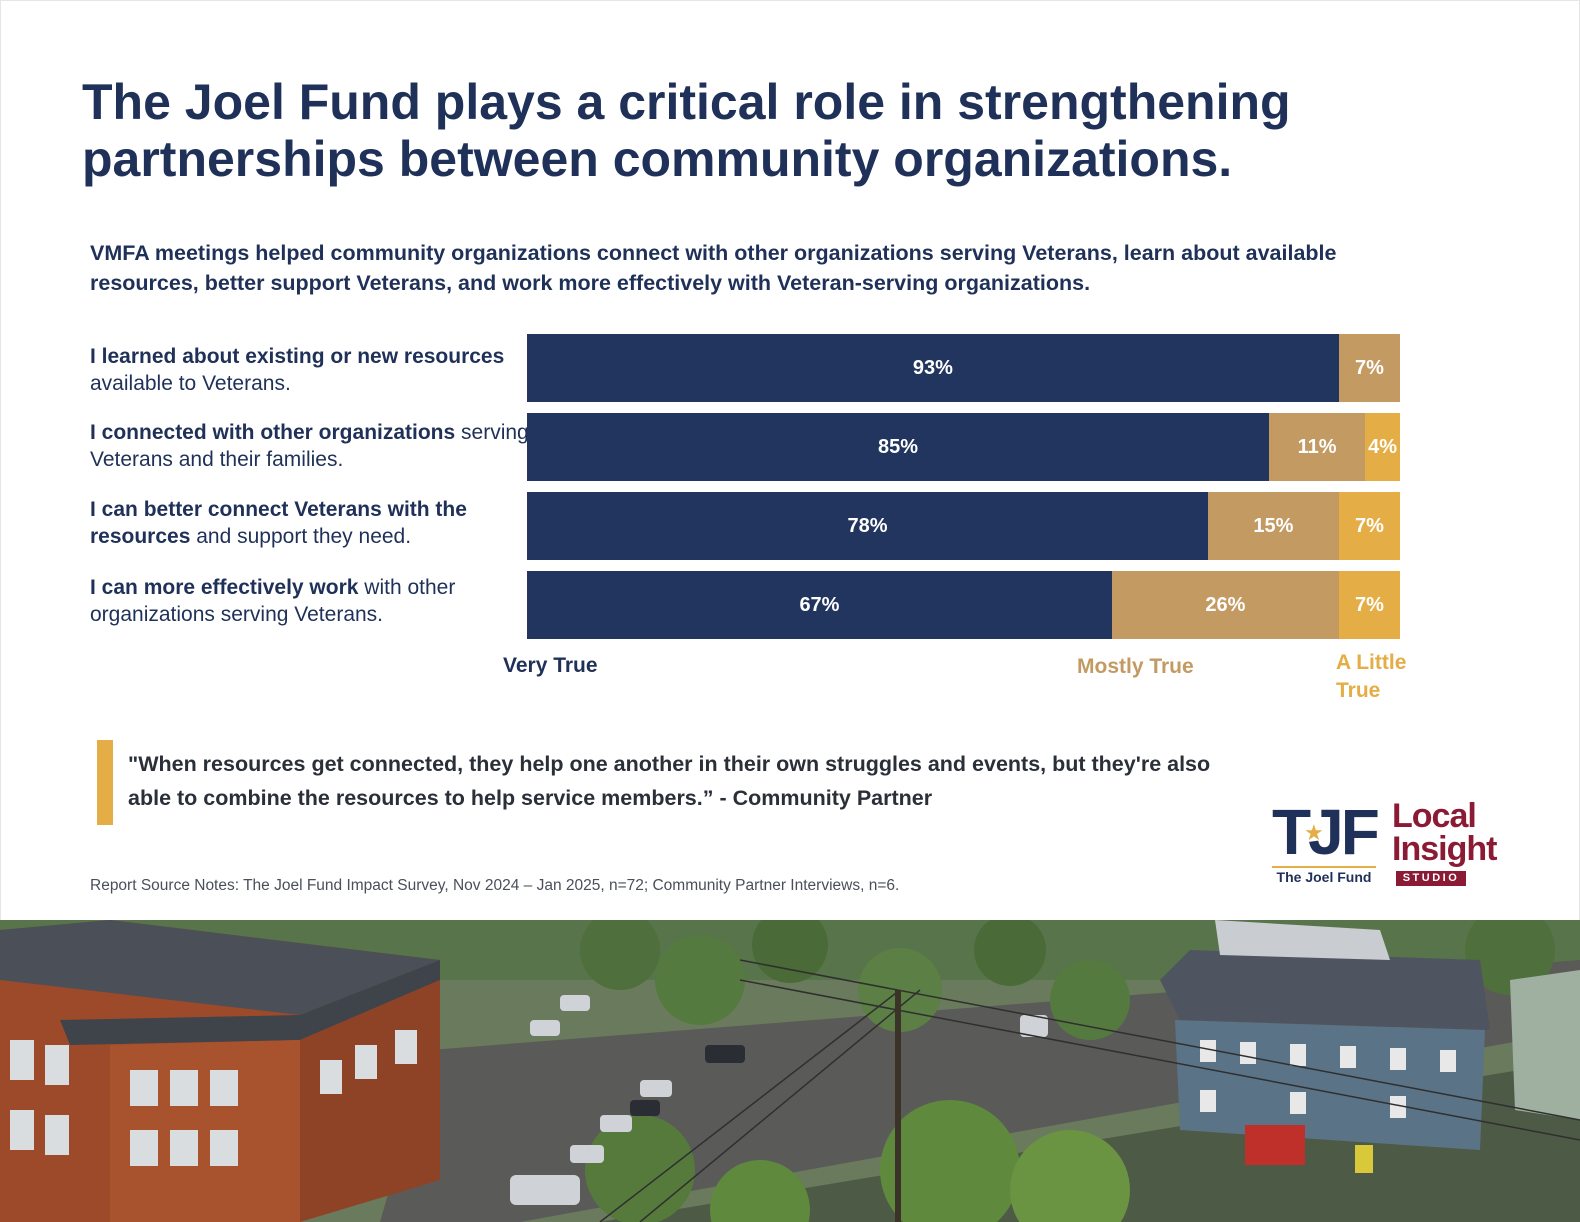  I want to click on tjf-logo-divider, so click(1324, 867).